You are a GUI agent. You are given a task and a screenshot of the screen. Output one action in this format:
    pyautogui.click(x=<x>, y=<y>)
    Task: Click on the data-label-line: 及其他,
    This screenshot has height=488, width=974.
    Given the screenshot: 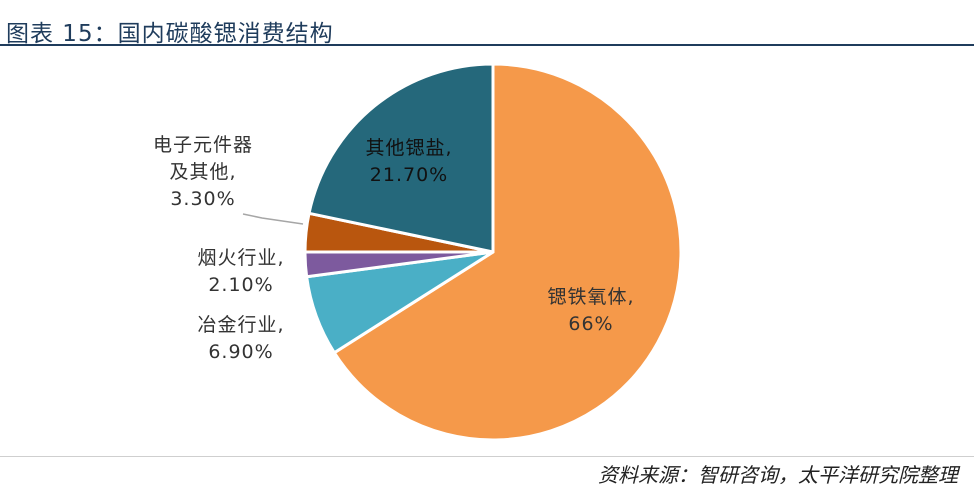 What is the action you would take?
    pyautogui.click(x=202, y=172)
    